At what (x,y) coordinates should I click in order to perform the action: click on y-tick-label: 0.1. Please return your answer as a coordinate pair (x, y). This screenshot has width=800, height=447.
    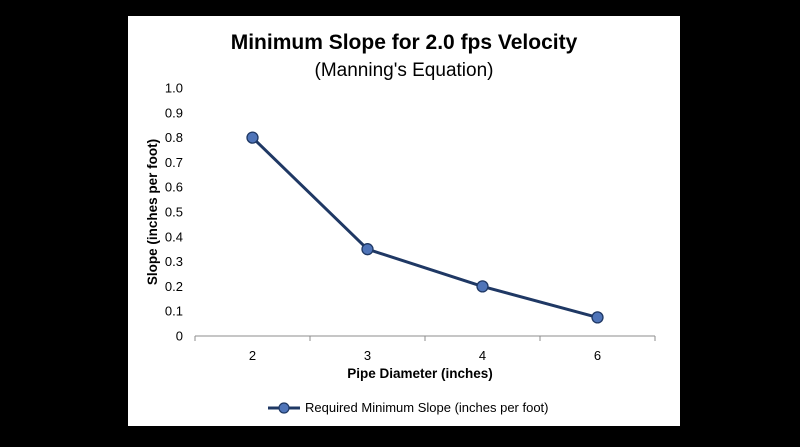
    Looking at the image, I should click on (174, 311).